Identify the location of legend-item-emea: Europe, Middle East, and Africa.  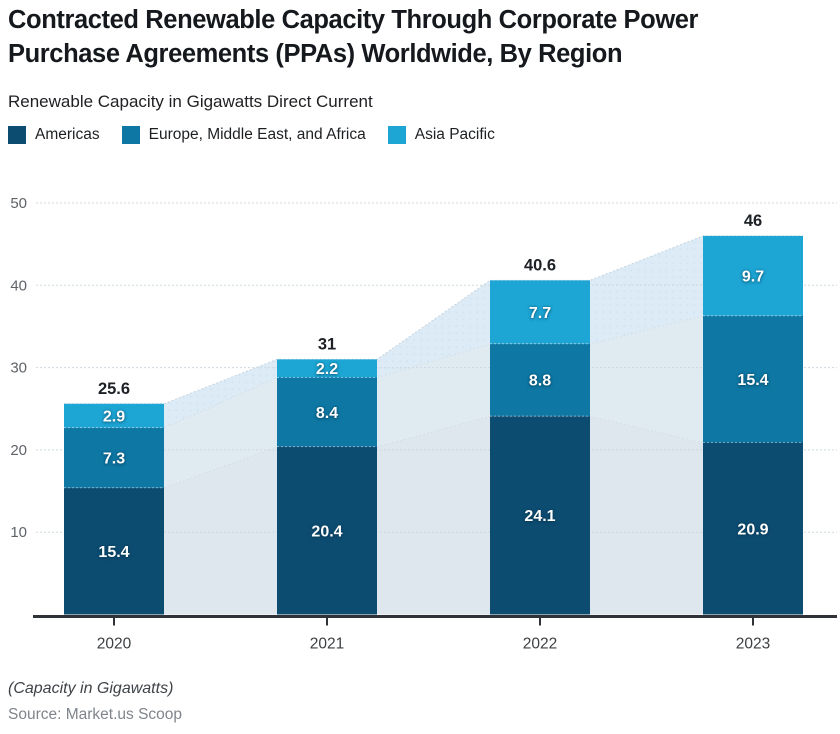
(243, 135).